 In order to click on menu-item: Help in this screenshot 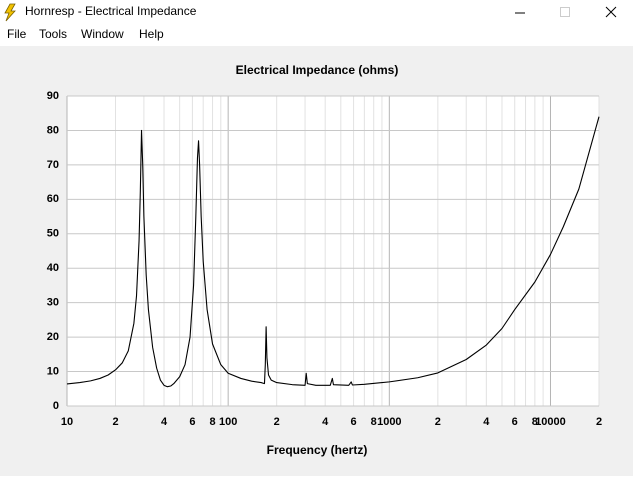, I will do `click(151, 34)`.